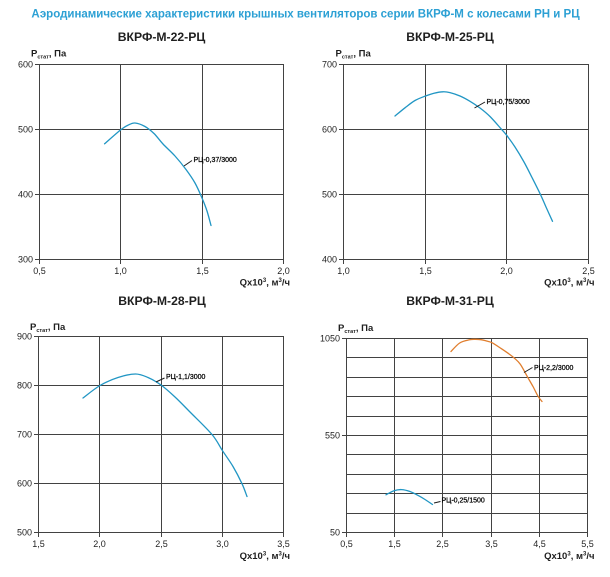 This screenshot has width=610, height=577. Describe the element at coordinates (587, 544) in the screenshot. I see `svg-text: 5,5` at that location.